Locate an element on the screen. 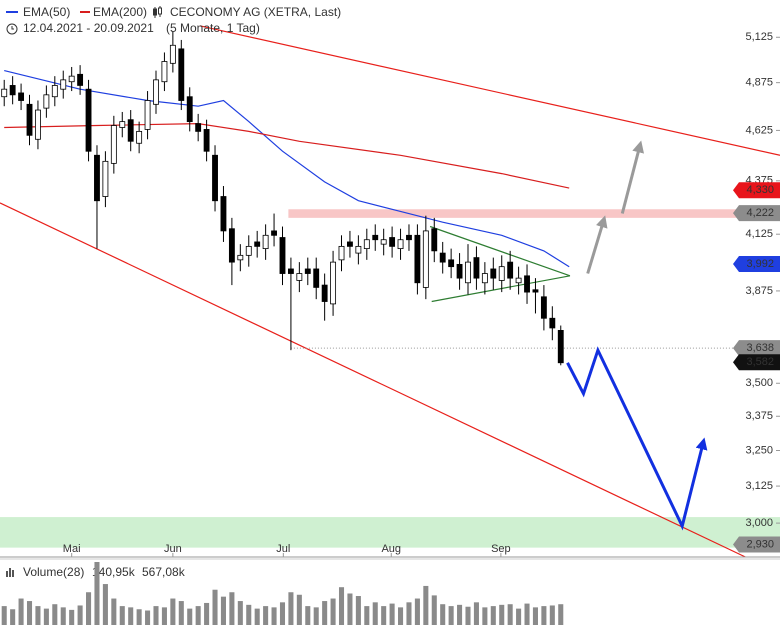 The width and height of the screenshot is (780, 625). price-label-box is located at coordinates (756, 362).